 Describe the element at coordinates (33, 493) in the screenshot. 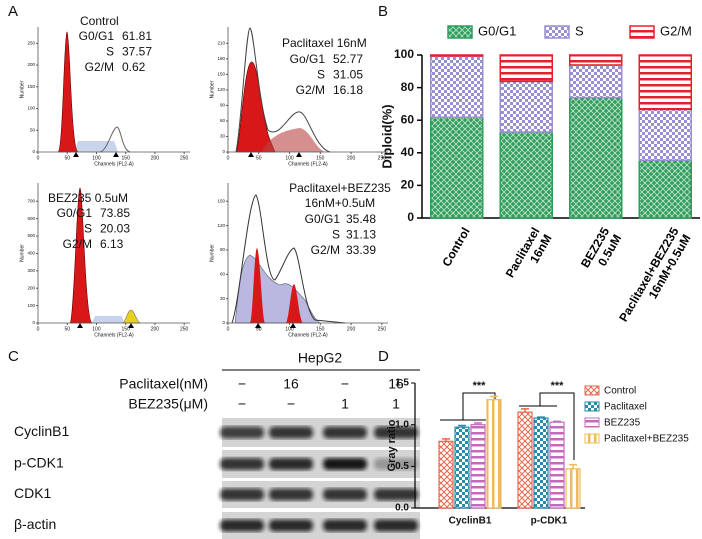

I see `band-label: CDK1` at that location.